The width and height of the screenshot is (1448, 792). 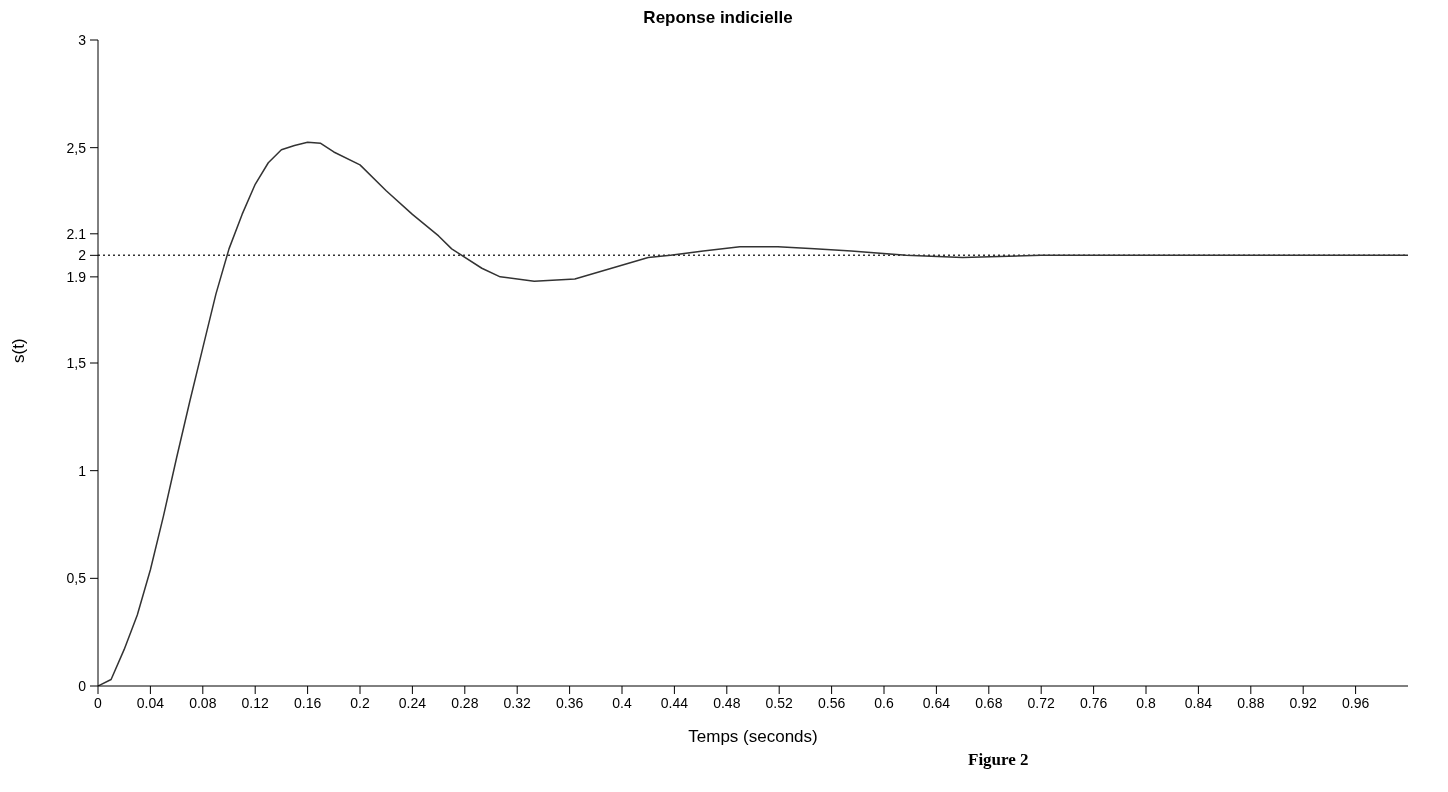 What do you see at coordinates (203, 702) in the screenshot?
I see `x-tick-label: 0.08` at bounding box center [203, 702].